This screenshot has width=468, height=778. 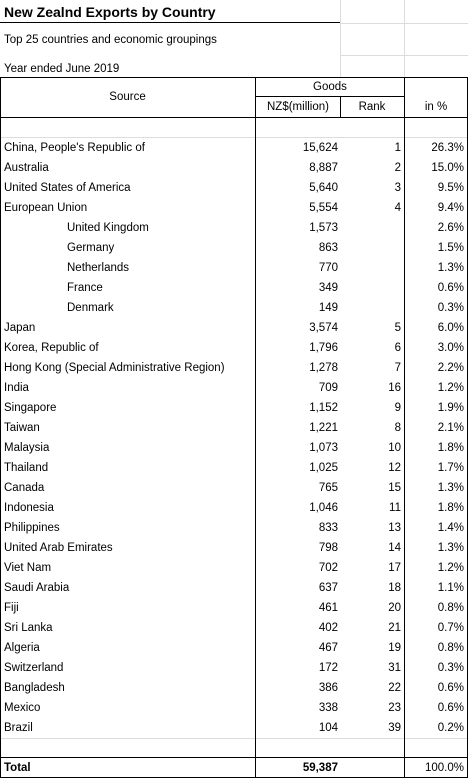 What do you see at coordinates (447, 168) in the screenshot?
I see `row-percent: 15.0%` at bounding box center [447, 168].